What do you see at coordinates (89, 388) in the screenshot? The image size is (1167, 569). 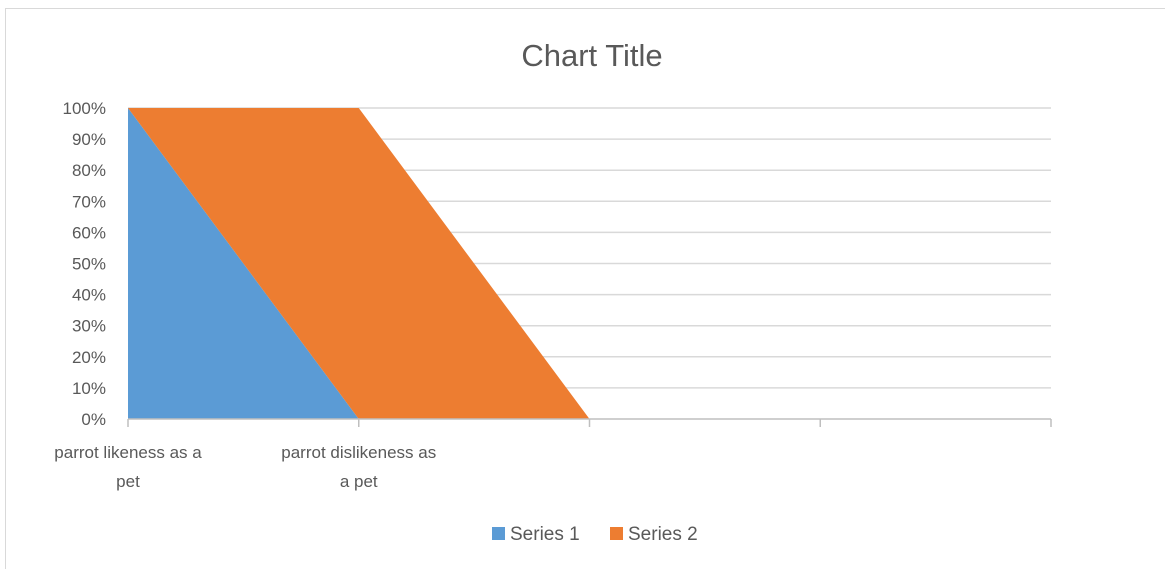 I see `y-tick-label: 10%` at bounding box center [89, 388].